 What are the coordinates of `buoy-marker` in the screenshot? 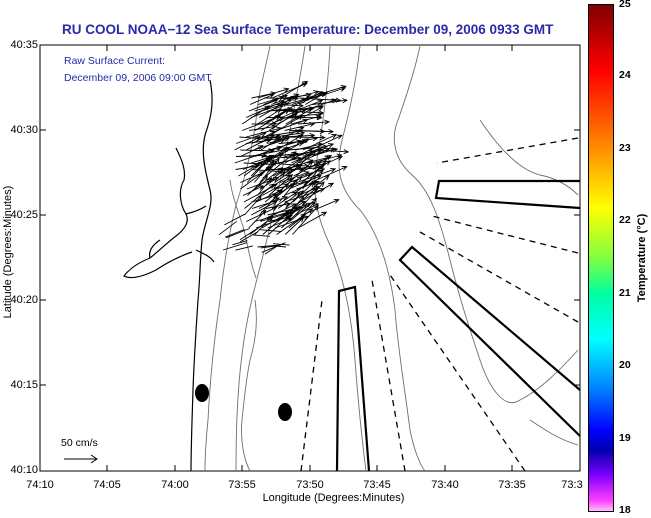 It's located at (285, 412).